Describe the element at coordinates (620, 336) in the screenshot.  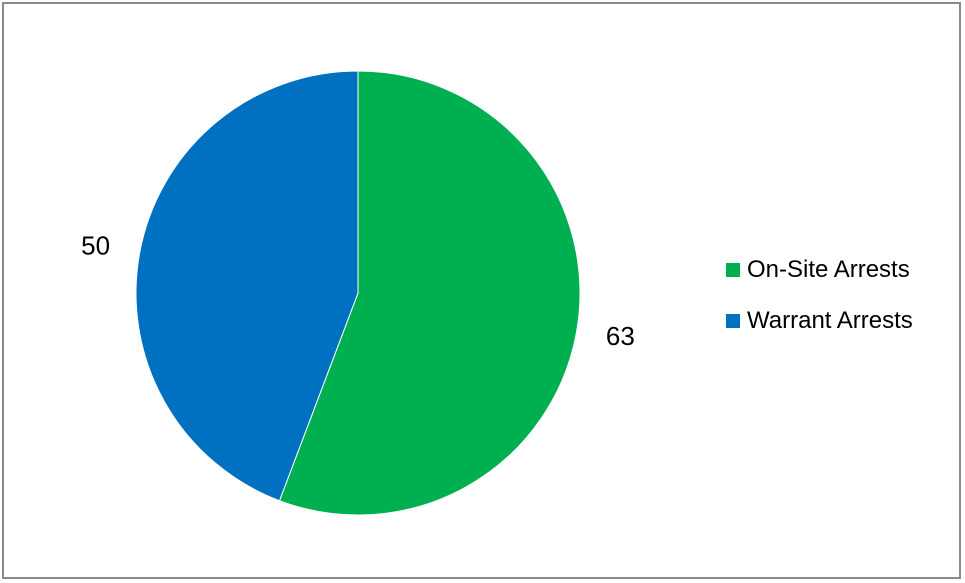
I see `data-label-on-site-arrests: 63` at that location.